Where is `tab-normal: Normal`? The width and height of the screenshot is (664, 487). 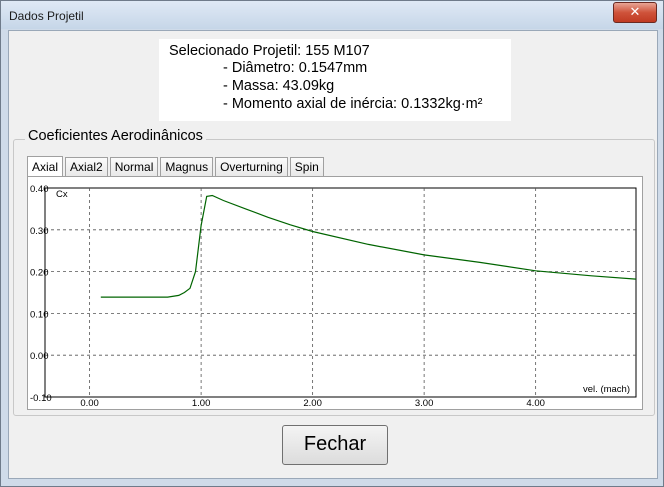
tab-normal: Normal is located at coordinates (134, 167).